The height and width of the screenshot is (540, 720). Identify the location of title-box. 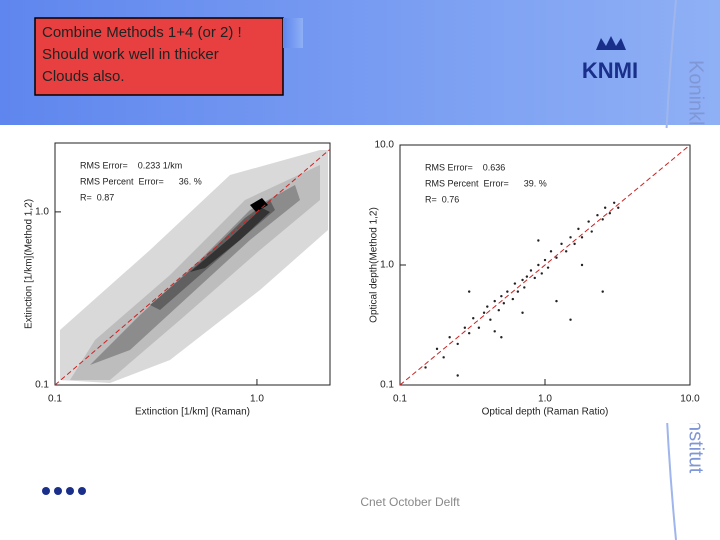
(159, 56).